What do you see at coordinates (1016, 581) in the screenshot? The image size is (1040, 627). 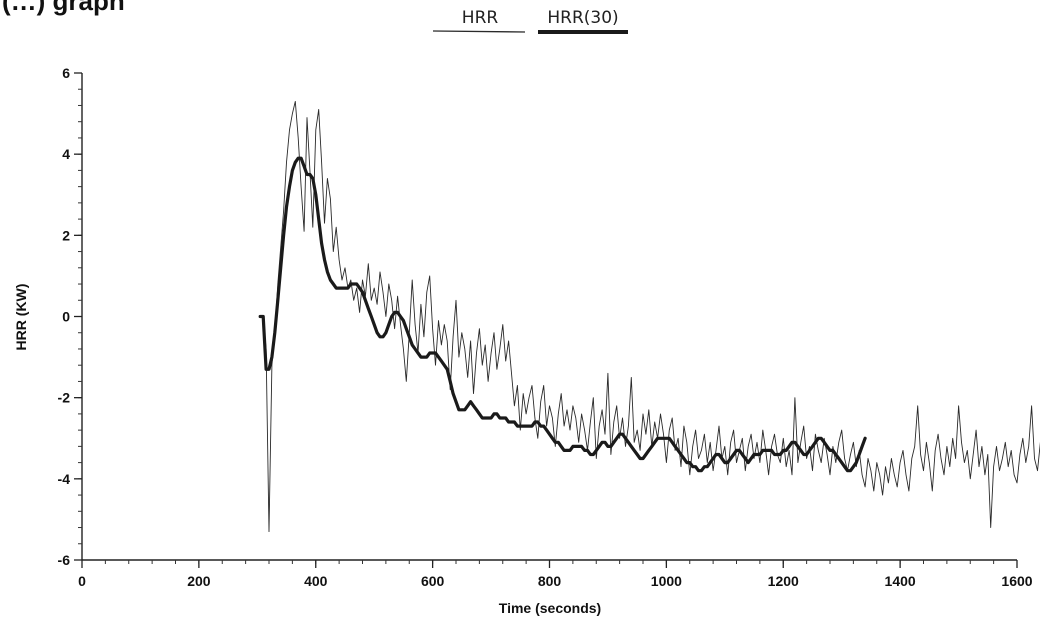 I see `x-tick-label: 1600` at bounding box center [1016, 581].